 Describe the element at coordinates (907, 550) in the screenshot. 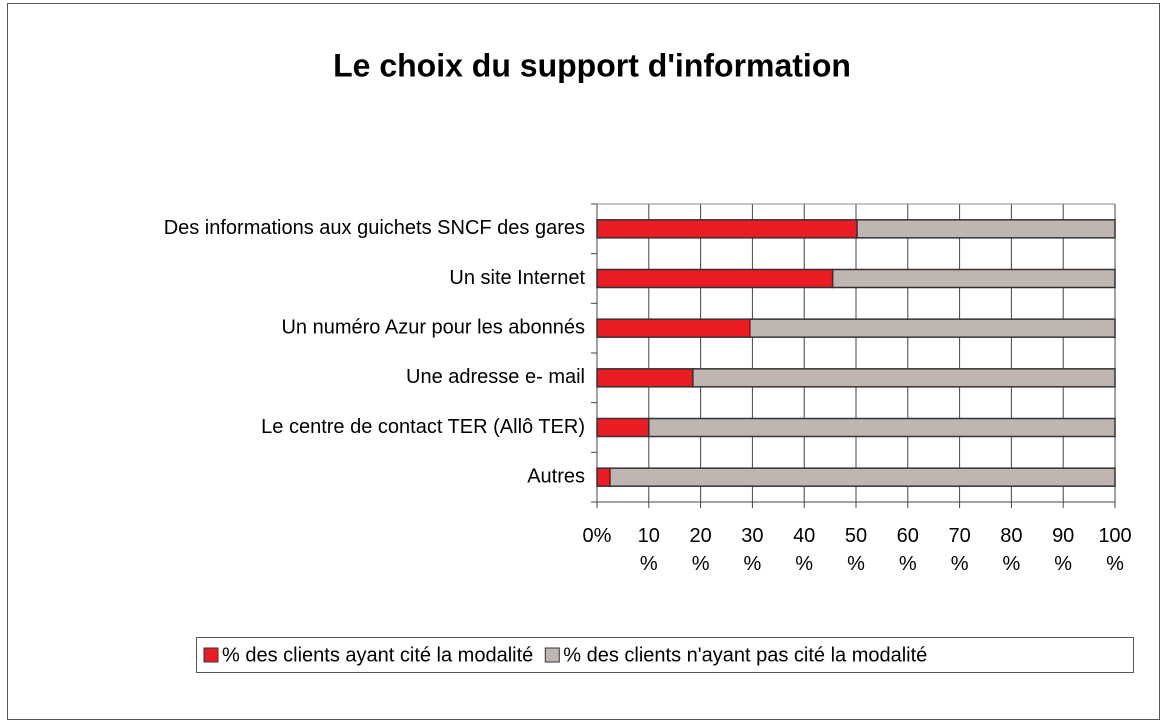

I see `x-tick-label: 60 %` at that location.